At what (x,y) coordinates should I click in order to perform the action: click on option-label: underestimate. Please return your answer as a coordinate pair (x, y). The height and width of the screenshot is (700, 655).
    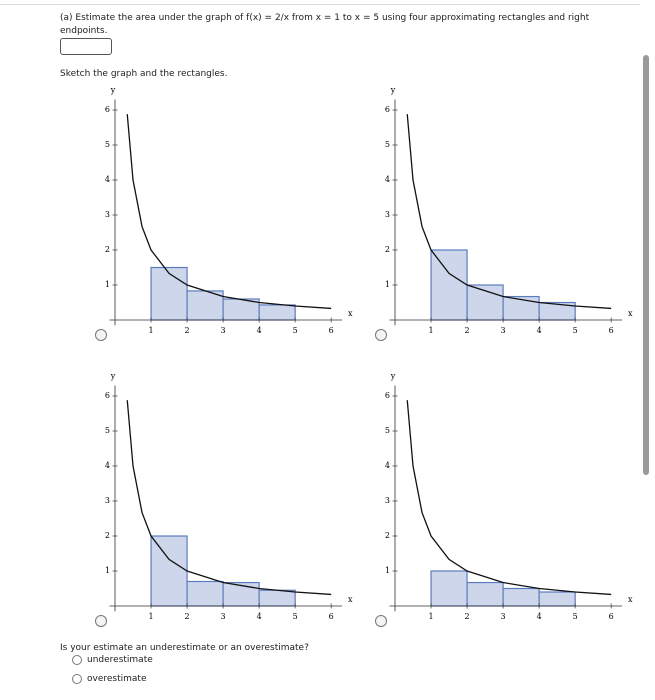
    Looking at the image, I should click on (120, 660).